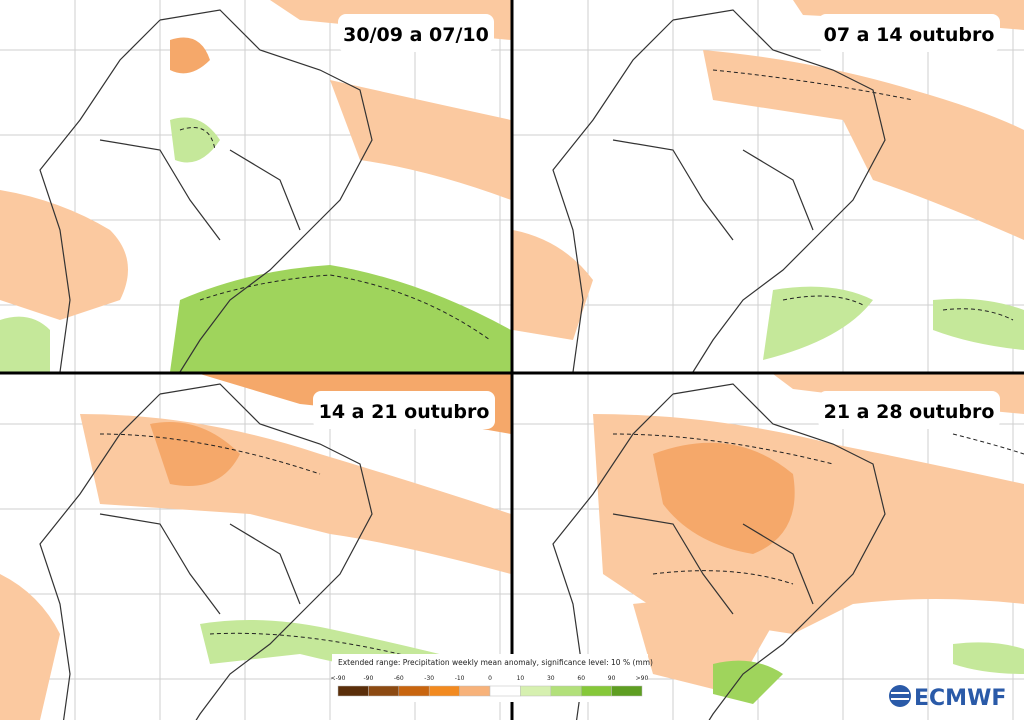 The width and height of the screenshot is (1024, 720). I want to click on logo: ECMWF, so click(947, 698).